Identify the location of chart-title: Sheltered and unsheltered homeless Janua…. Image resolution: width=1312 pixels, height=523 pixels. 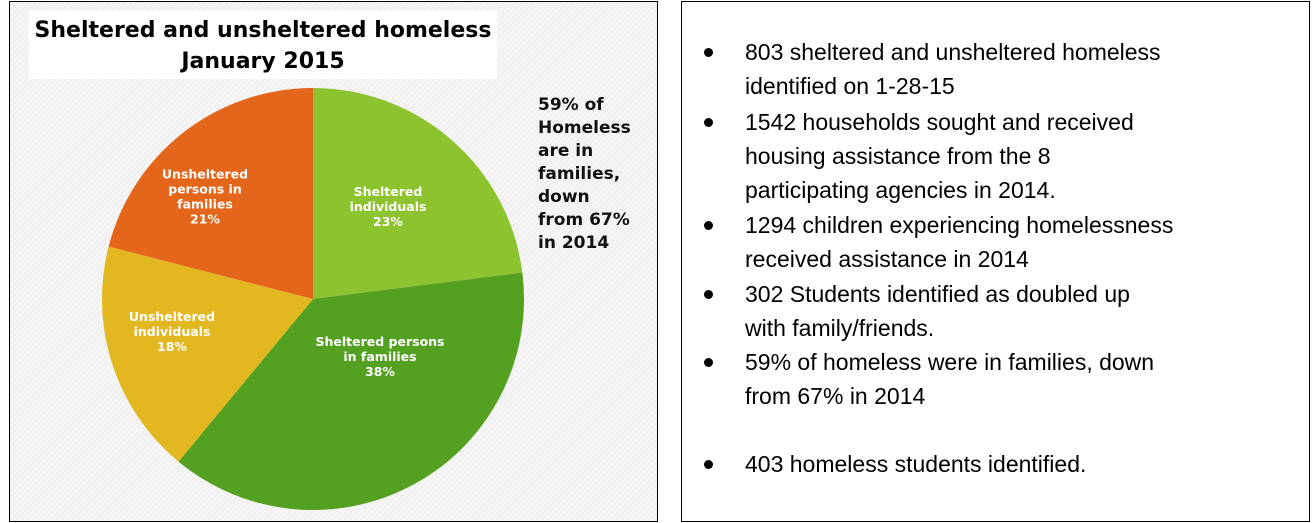
(263, 45).